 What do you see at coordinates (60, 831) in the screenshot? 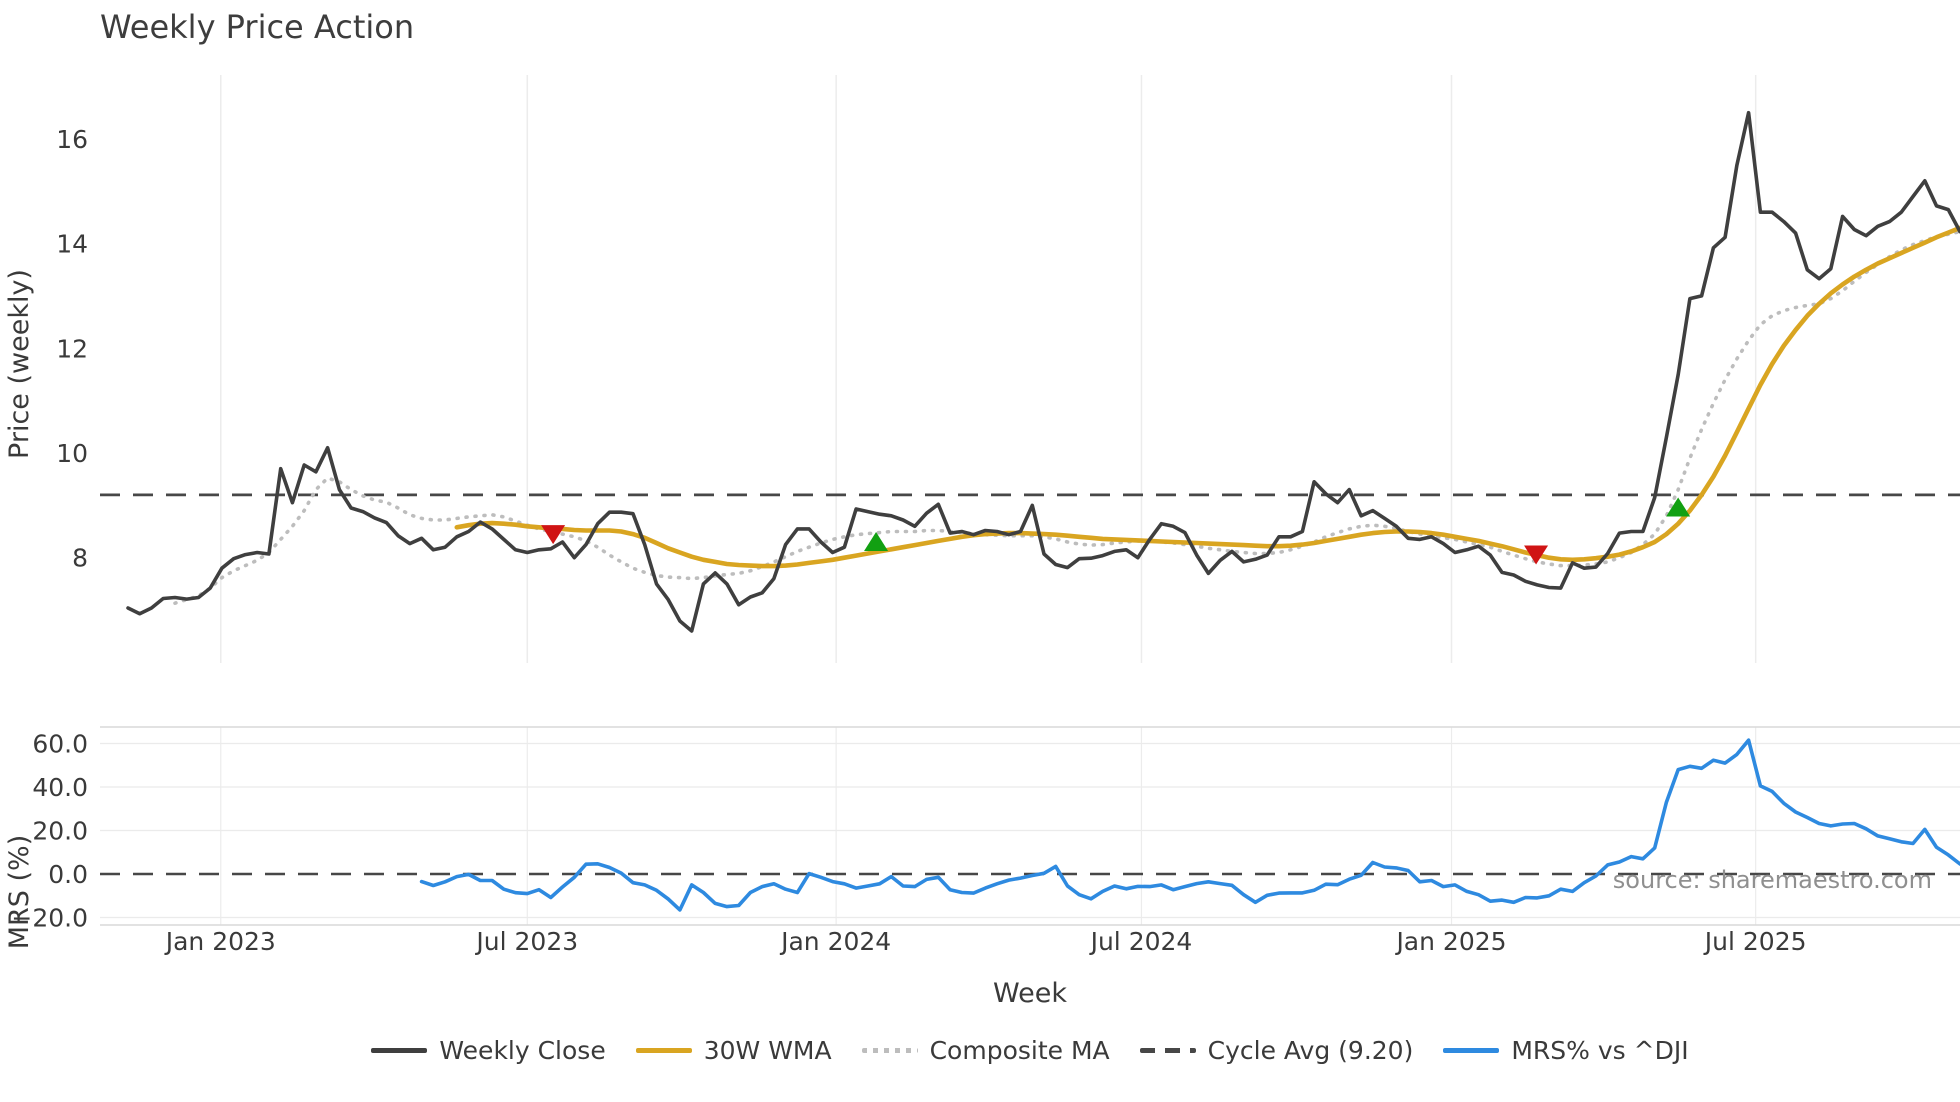
I see `svg-text: 20.0` at bounding box center [60, 831].